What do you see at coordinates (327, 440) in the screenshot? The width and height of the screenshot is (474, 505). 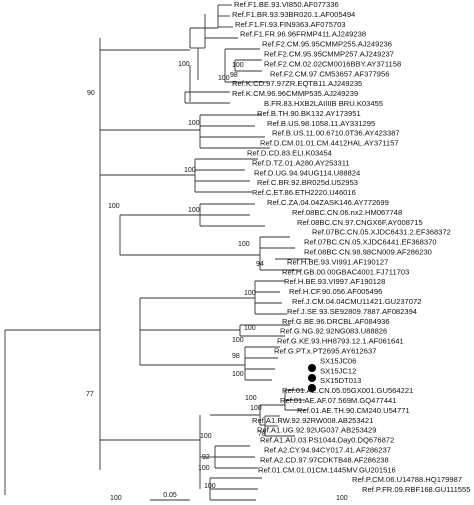 I see `leaf-label: Ref.A1.AU.03.PS1044.Day0.DQ676872` at bounding box center [327, 440].